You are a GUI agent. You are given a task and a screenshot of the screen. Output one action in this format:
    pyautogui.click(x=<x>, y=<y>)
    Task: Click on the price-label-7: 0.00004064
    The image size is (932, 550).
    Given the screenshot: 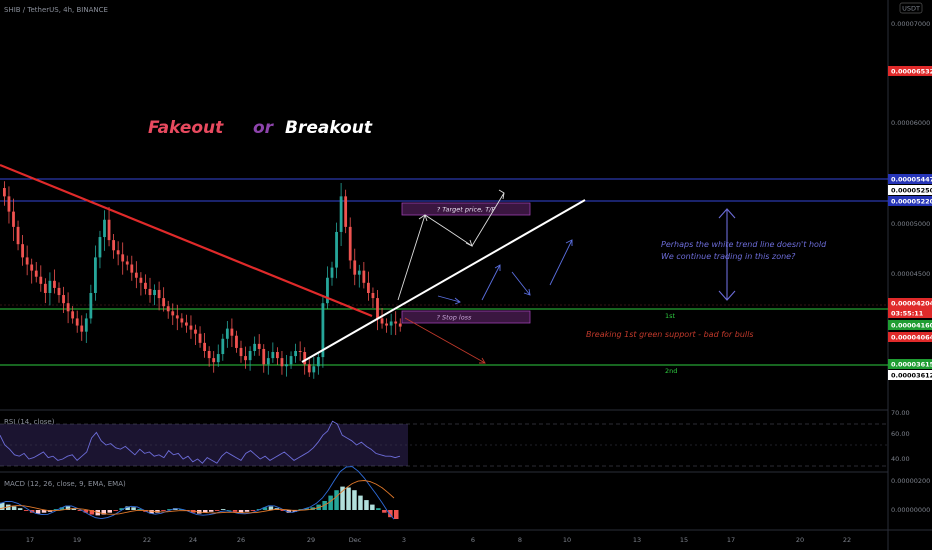 What is the action you would take?
    pyautogui.click(x=910, y=337)
    